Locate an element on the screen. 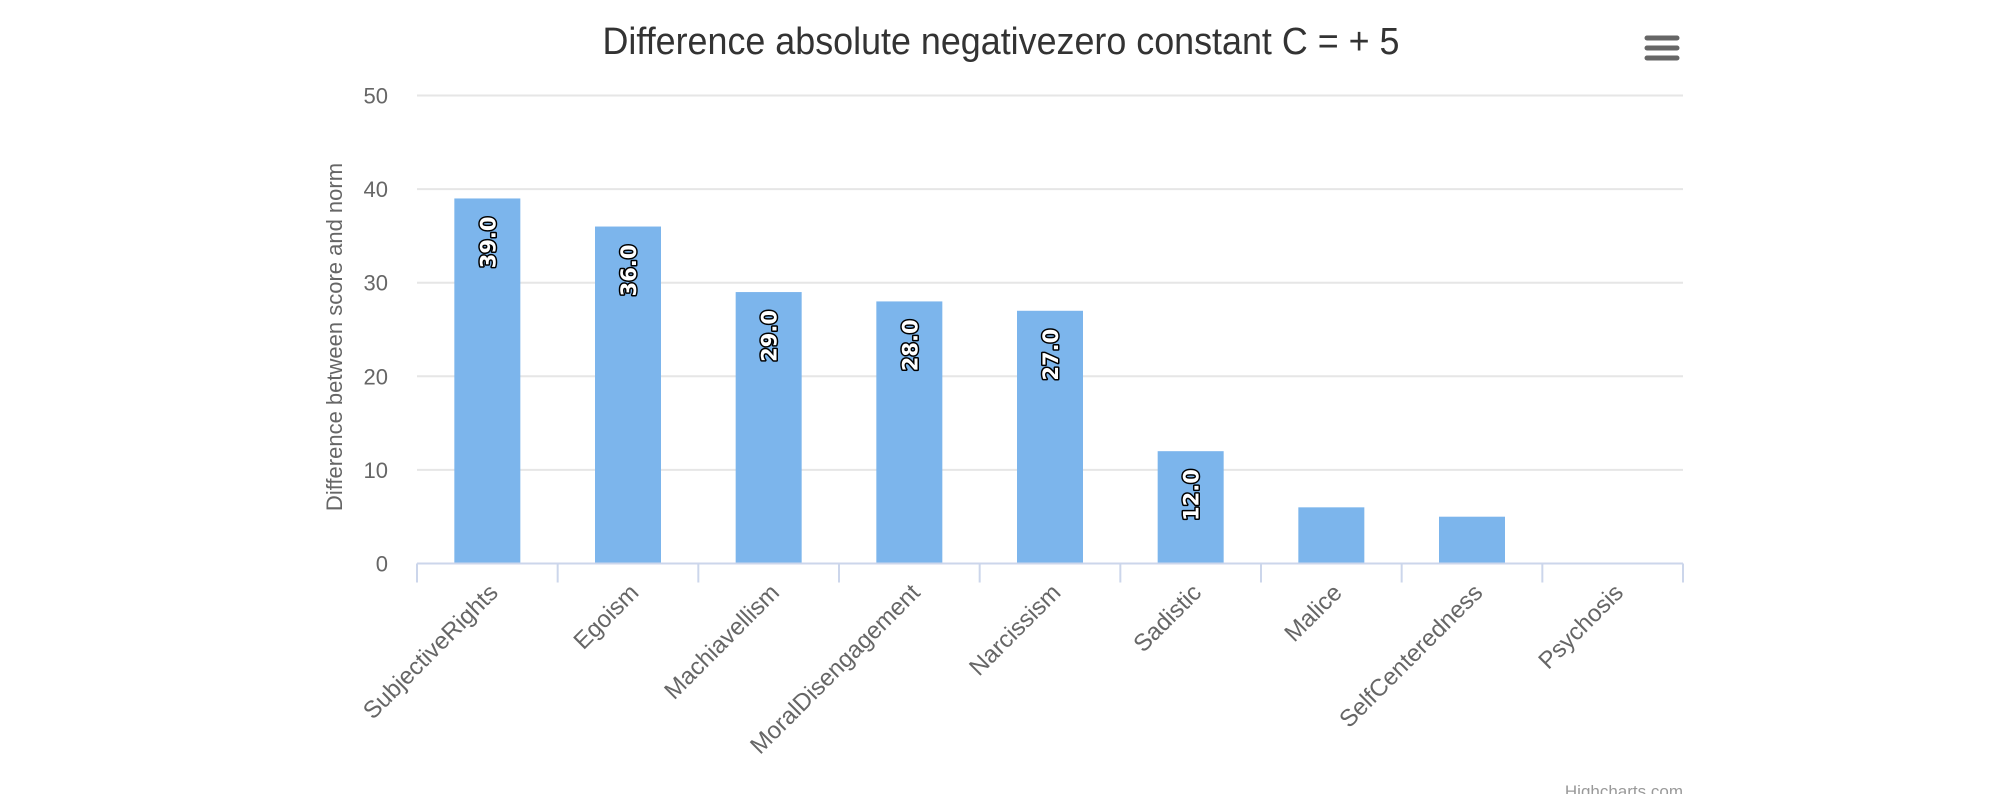  x-tick-label: Malice is located at coordinates (1313, 613).